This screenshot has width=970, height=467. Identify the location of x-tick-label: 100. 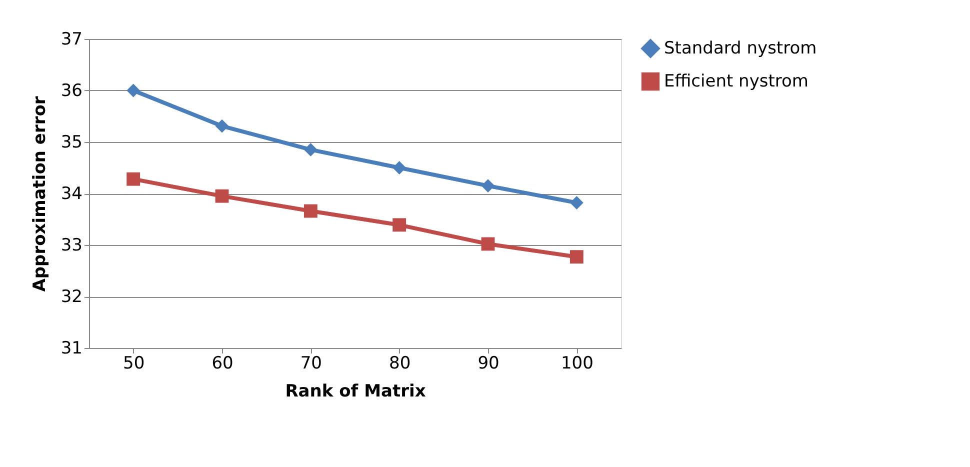
(577, 364).